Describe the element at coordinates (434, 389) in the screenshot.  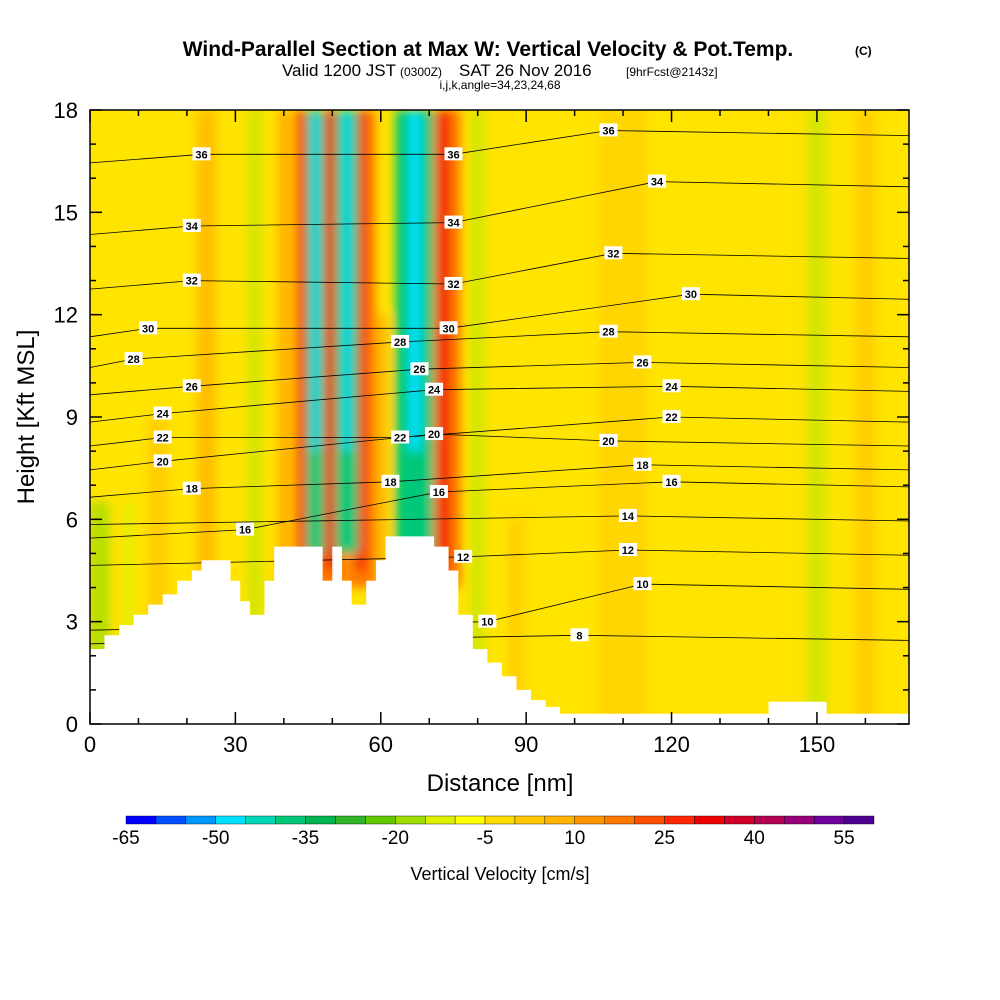
I see `contour-label-17: 24` at that location.